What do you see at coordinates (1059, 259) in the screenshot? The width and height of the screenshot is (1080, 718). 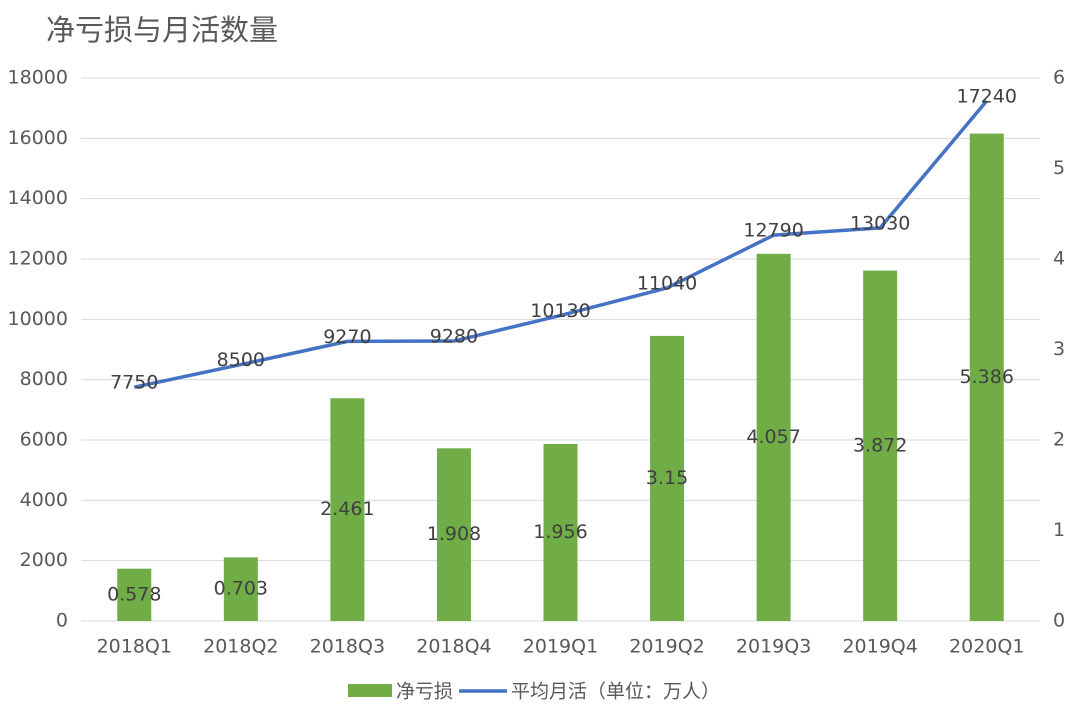 I see `y2-tick-label: 4` at bounding box center [1059, 259].